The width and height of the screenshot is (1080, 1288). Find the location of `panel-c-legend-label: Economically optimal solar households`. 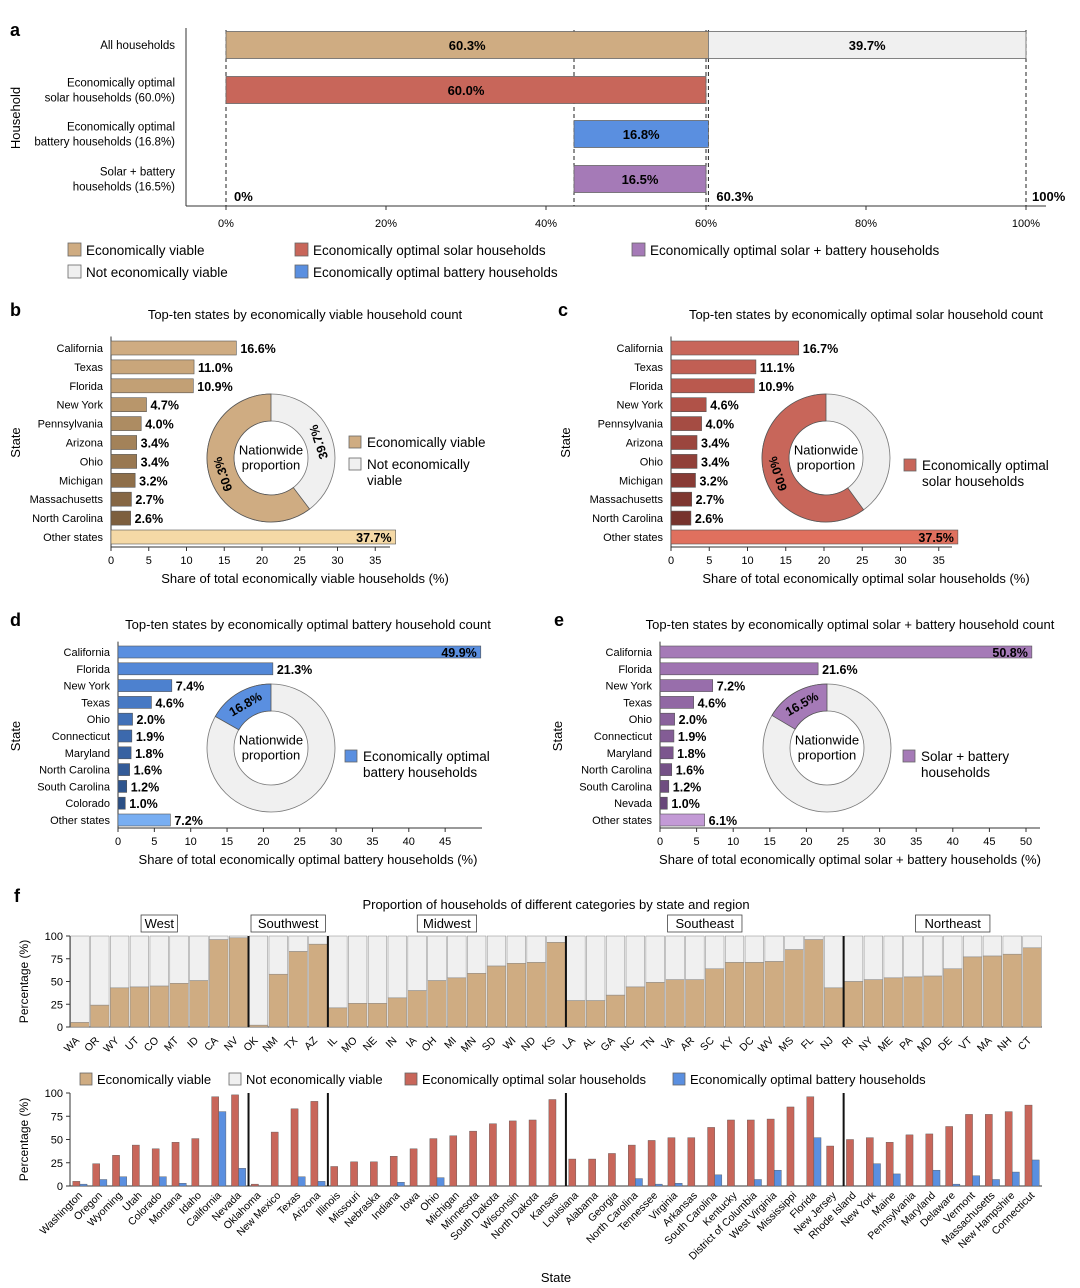

panel-c-legend-label: Economically optimal solar households is located at coordinates (985, 473).